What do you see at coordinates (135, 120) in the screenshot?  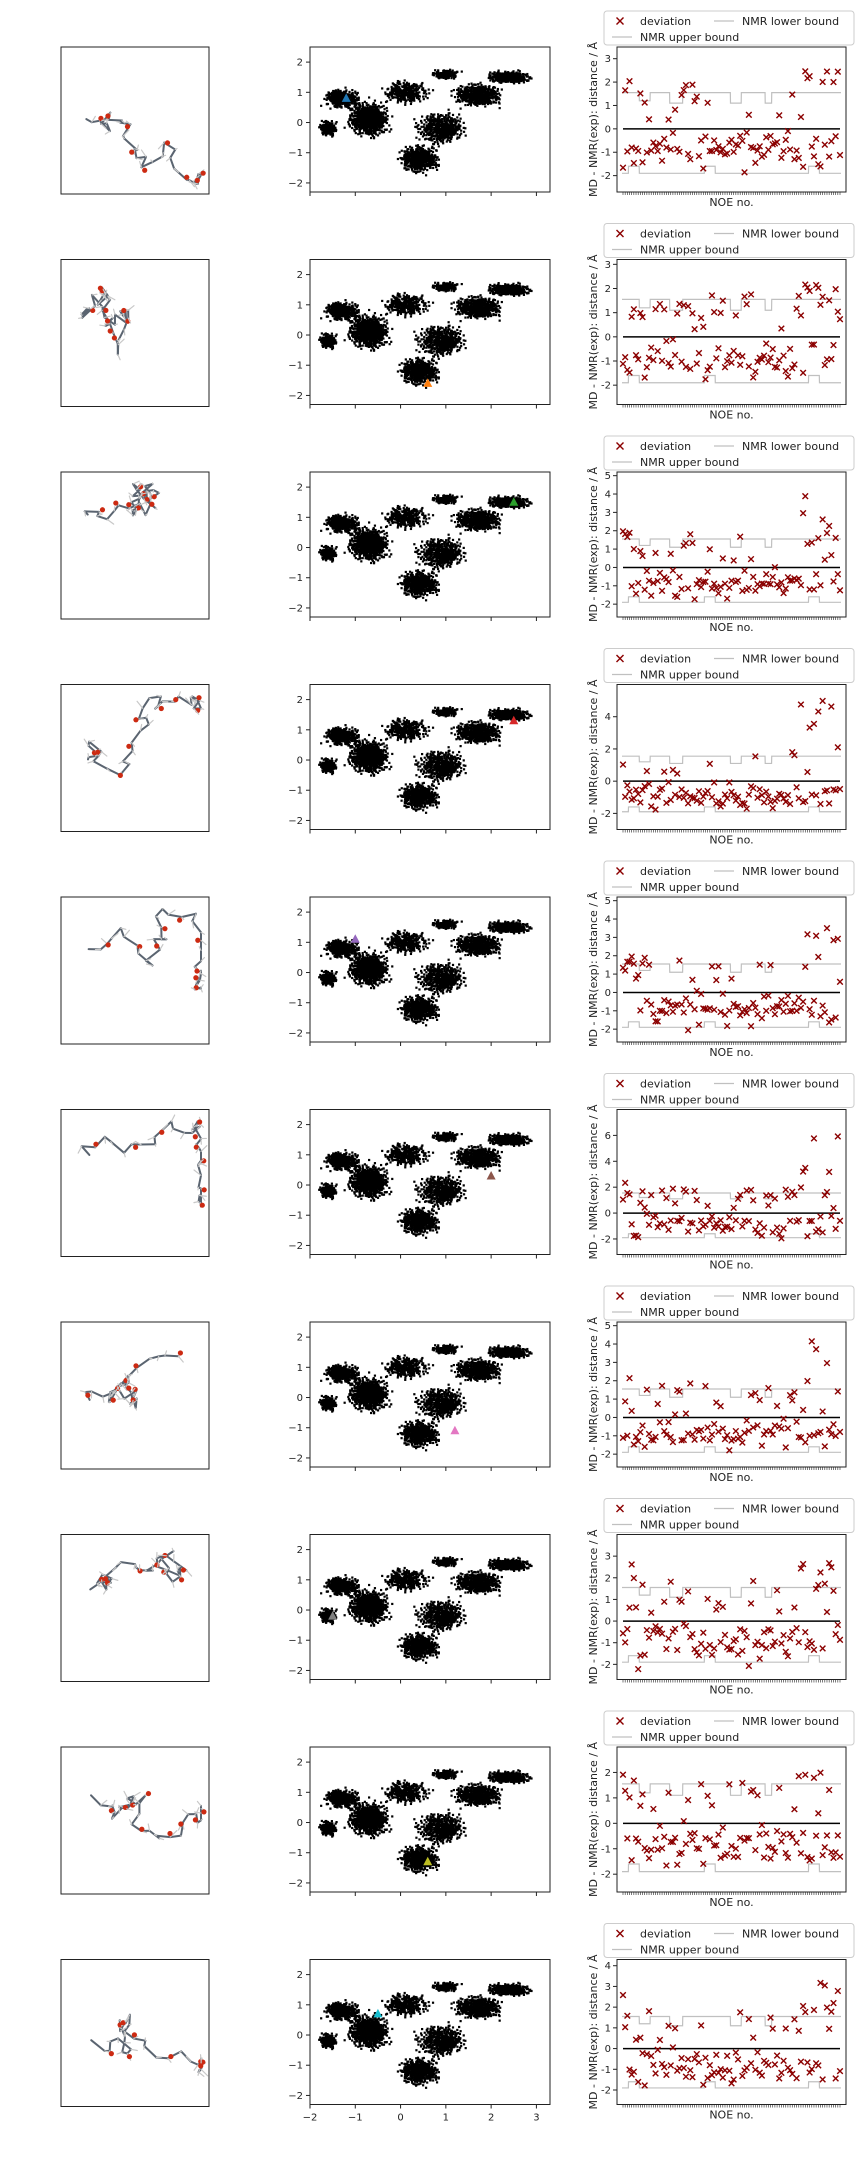 I see `molecule-frame` at bounding box center [135, 120].